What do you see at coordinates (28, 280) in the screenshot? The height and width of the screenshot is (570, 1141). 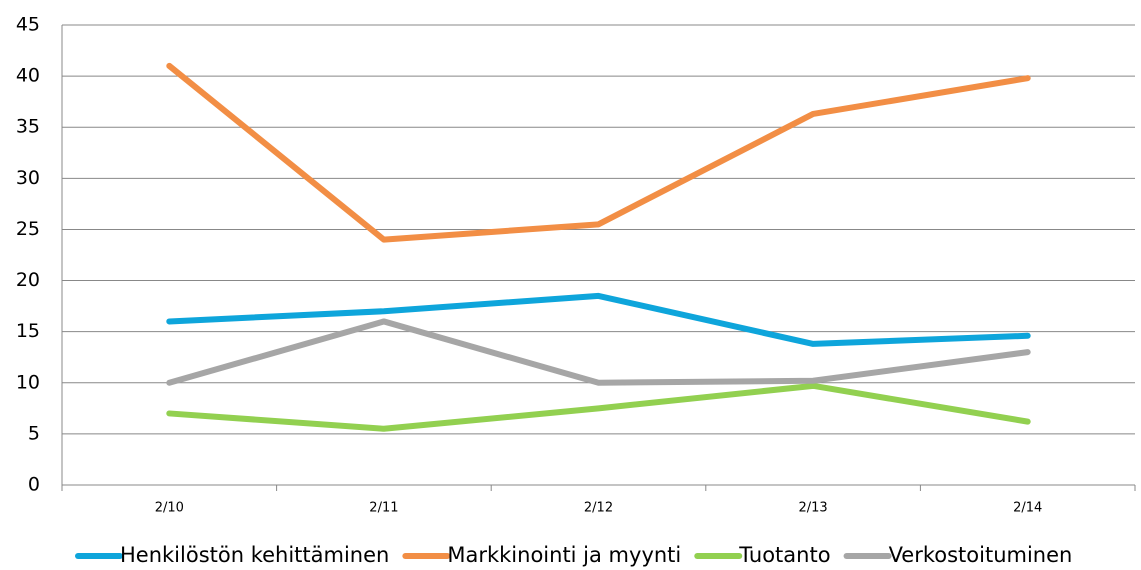 I see `y-tick-label: 20` at bounding box center [28, 280].